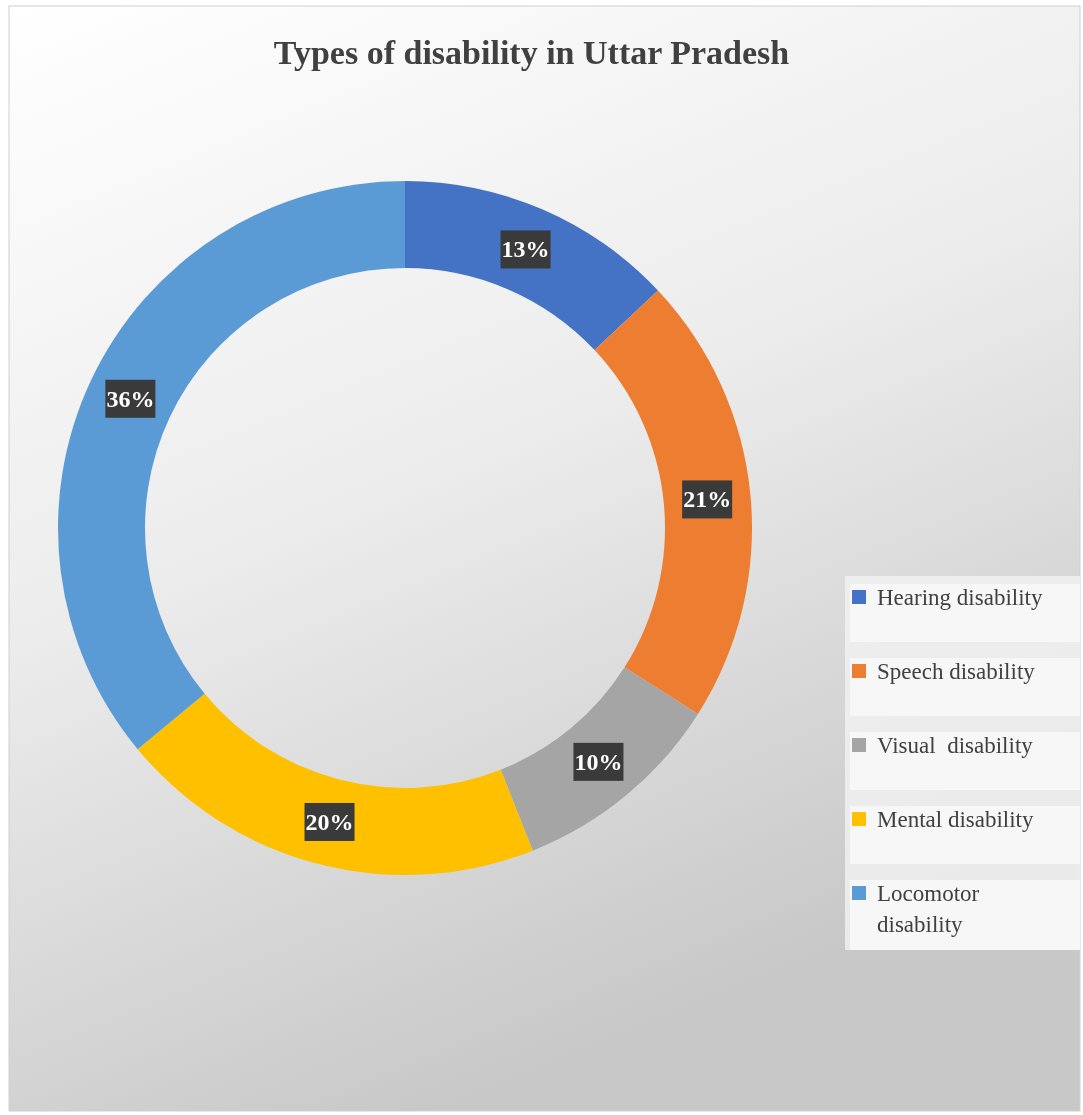  I want to click on legend-label: Speech disability, so click(956, 671).